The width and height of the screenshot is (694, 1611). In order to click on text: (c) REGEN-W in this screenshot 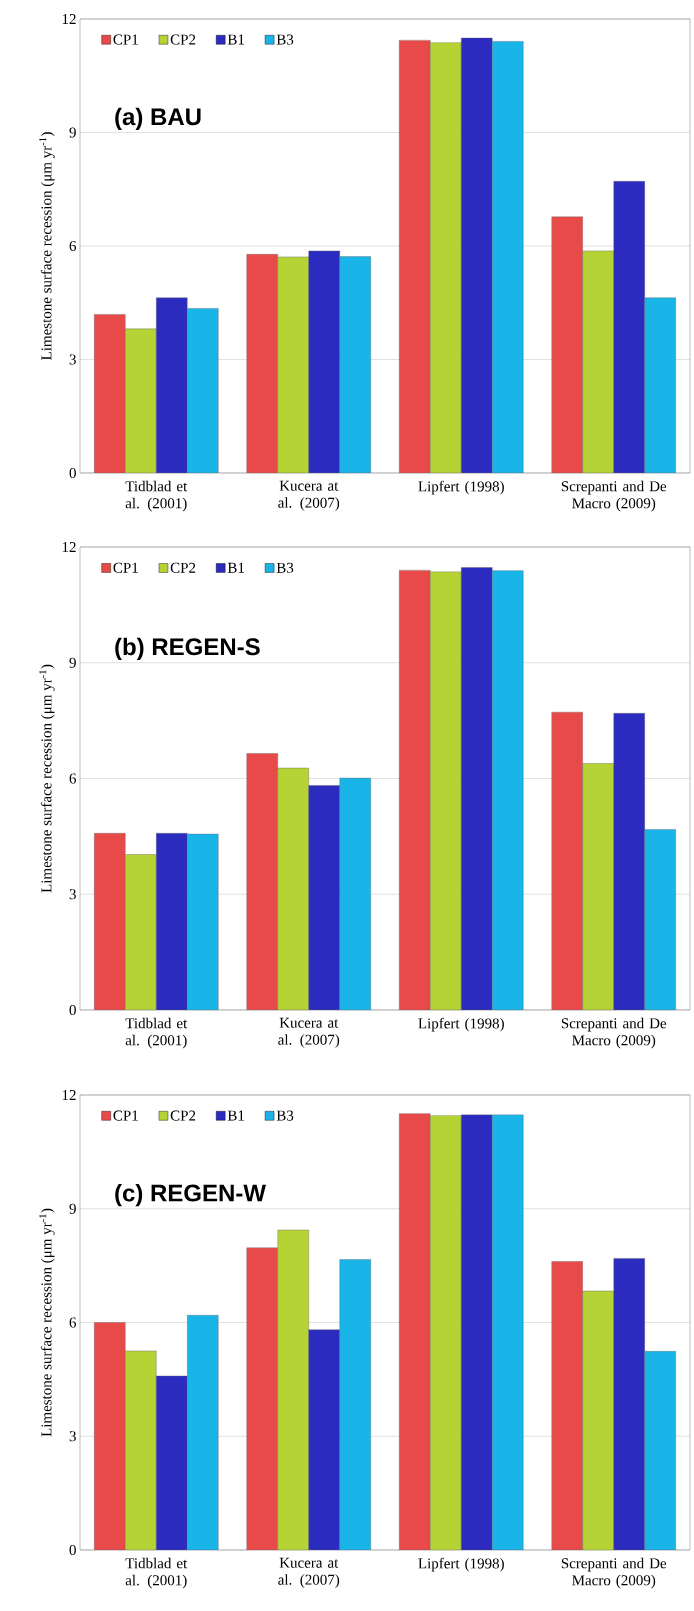, I will do `click(190, 1195)`.